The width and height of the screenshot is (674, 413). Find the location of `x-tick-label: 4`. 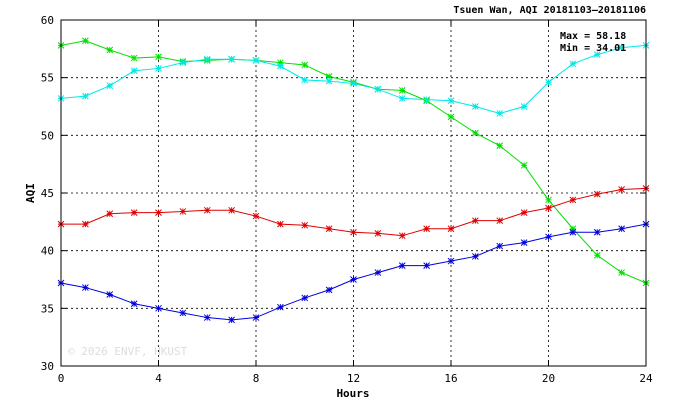

x-tick-label: 4 is located at coordinates (158, 378).